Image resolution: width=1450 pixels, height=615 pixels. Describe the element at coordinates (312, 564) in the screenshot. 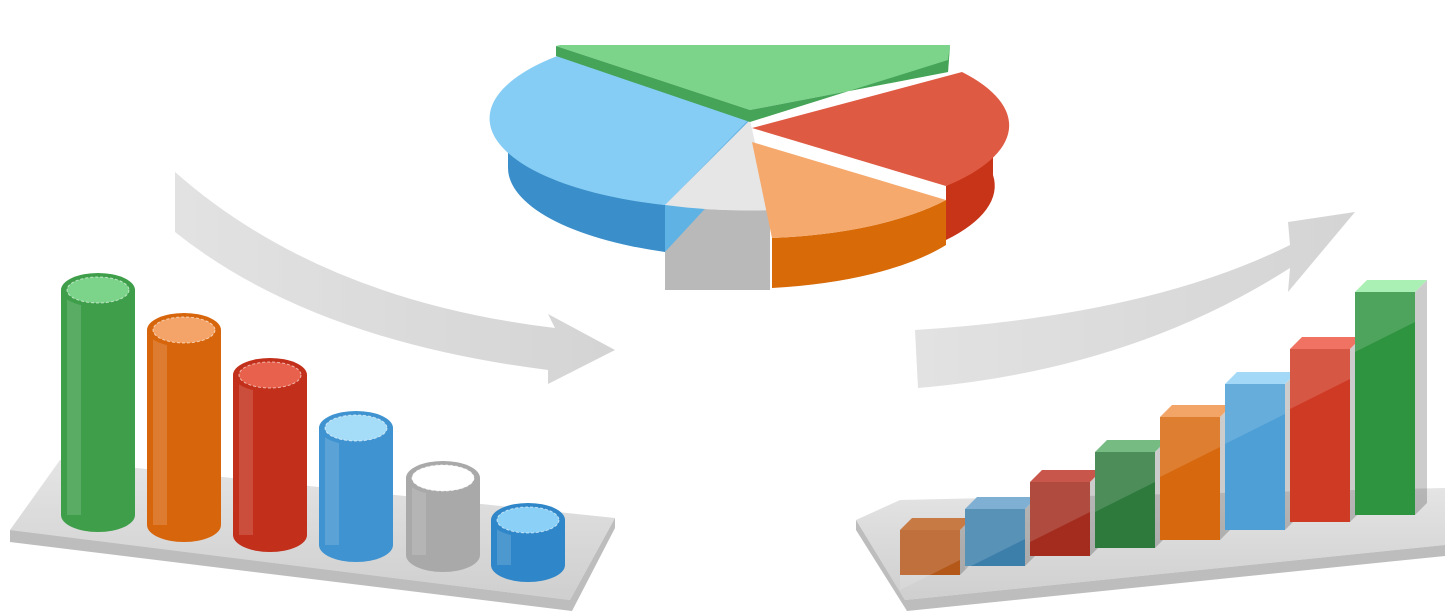

I see `platform-left-edge` at that location.